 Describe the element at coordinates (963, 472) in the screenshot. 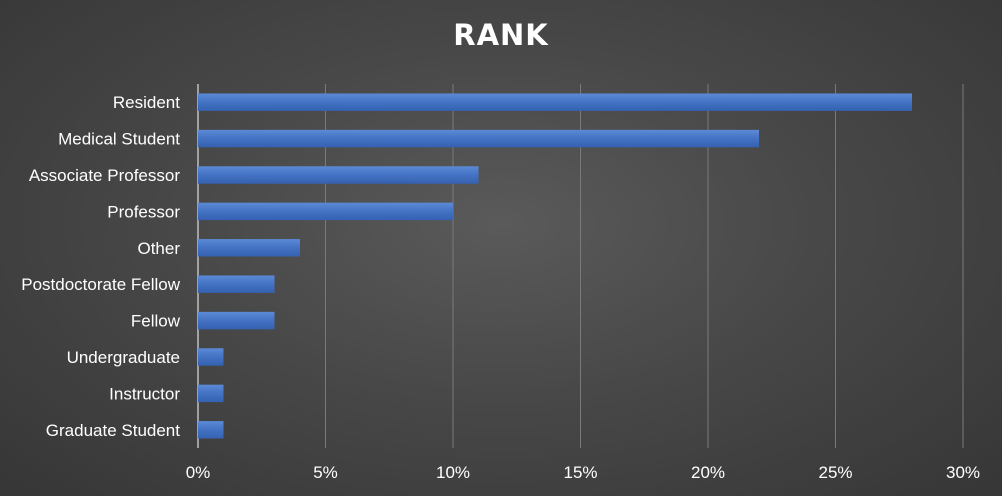

I see `x-tick-label: 30%` at that location.